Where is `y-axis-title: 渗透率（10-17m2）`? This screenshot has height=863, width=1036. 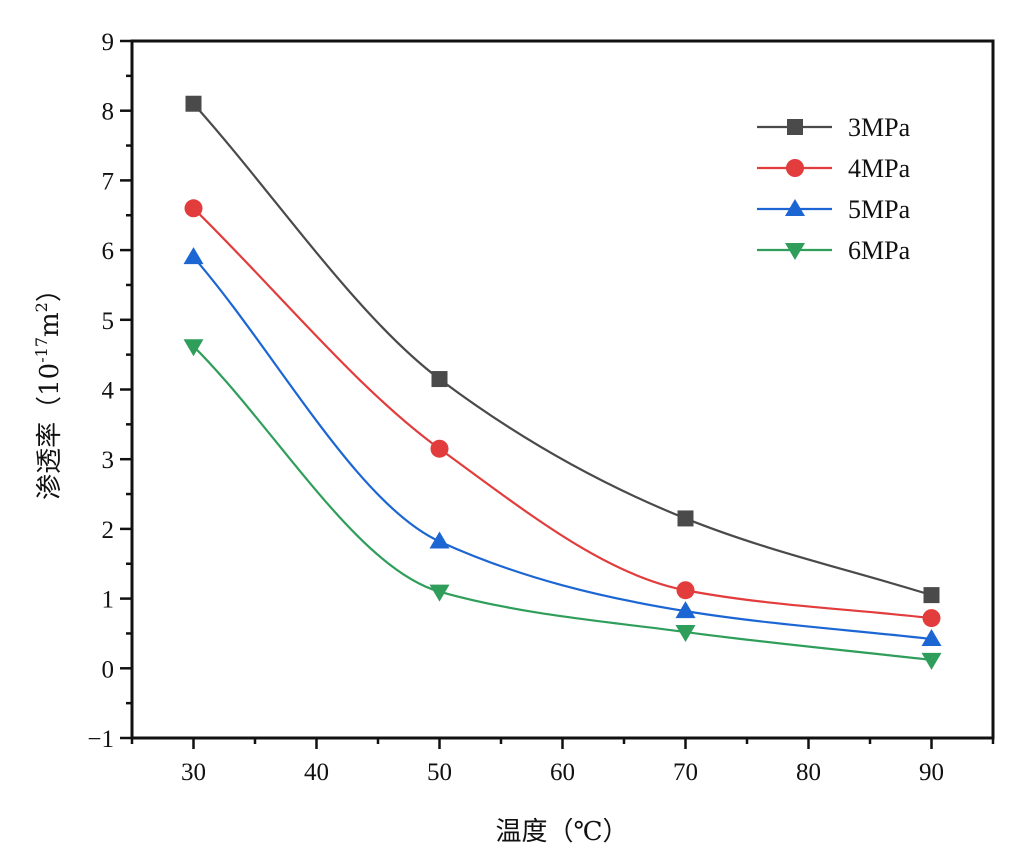 y-axis-title: 渗透率（10-17m2） is located at coordinates (48, 388).